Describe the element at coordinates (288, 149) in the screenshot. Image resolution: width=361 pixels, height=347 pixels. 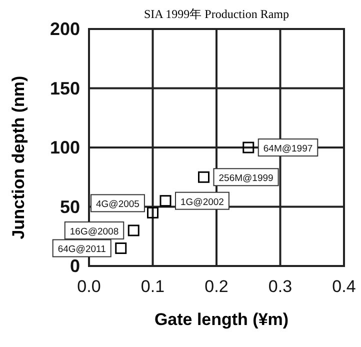
I see `annotation: 64M@1997` at that location.